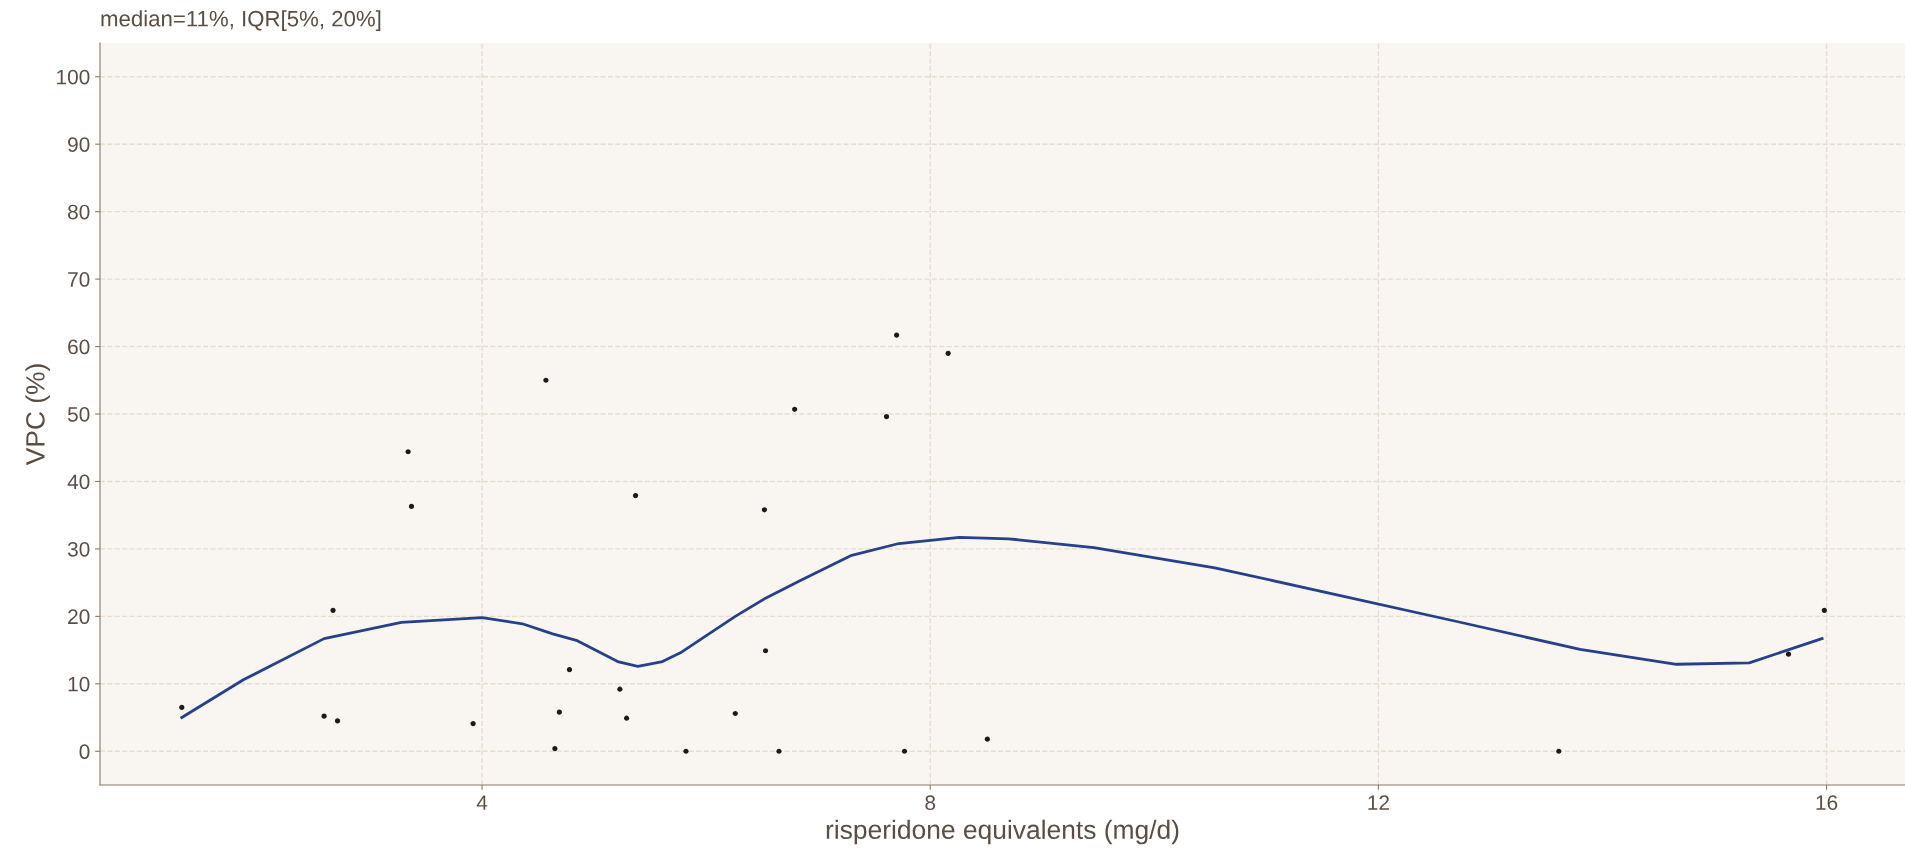 The width and height of the screenshot is (1905, 860). Describe the element at coordinates (79, 144) in the screenshot. I see `y-tick-label: 90` at that location.